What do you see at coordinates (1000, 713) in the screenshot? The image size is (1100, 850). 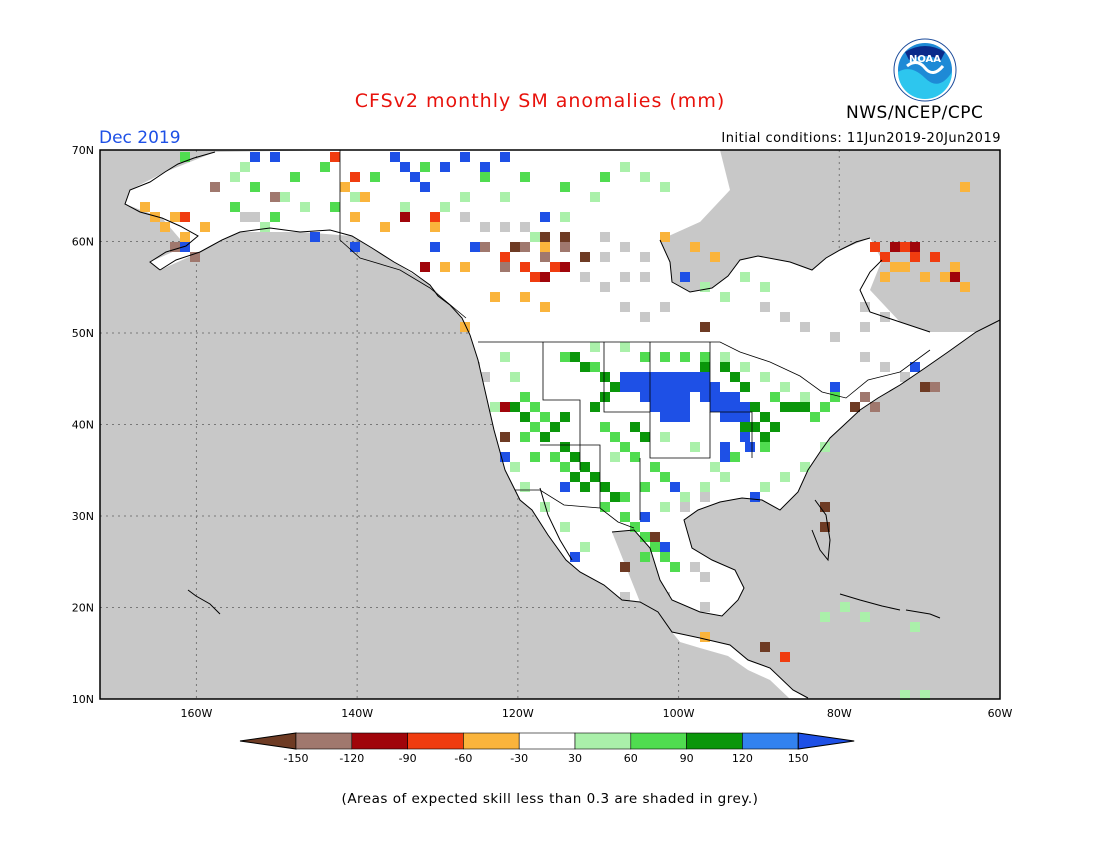 I see `lon-label: 60W` at bounding box center [1000, 713].